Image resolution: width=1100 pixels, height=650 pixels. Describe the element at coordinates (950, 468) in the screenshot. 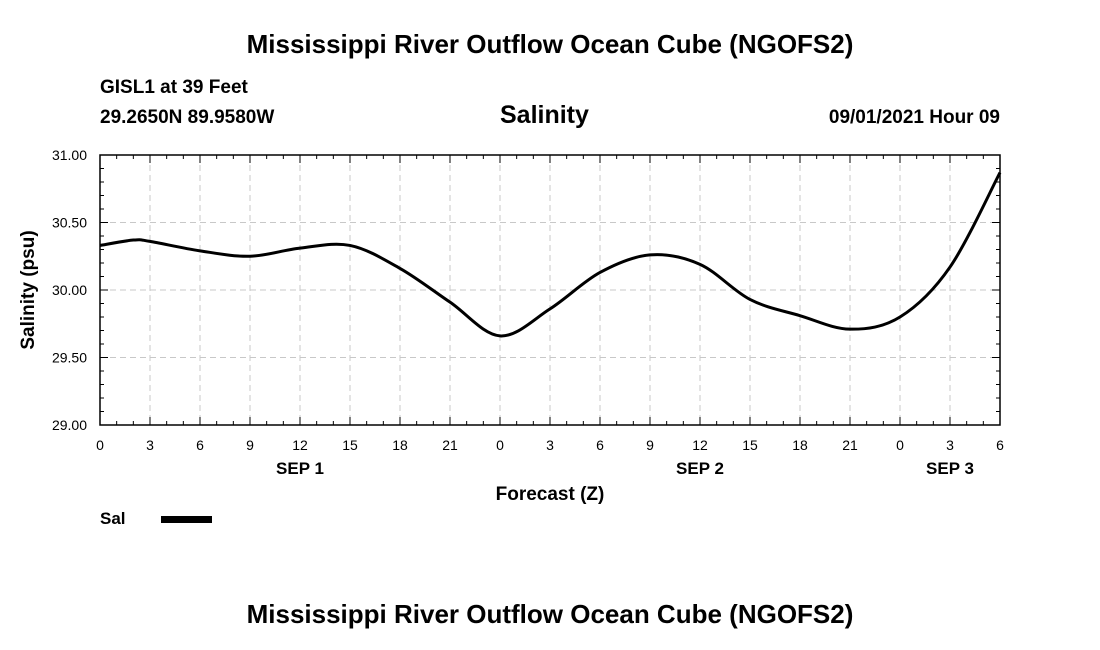

I see `x-day-label: SEP 3` at that location.